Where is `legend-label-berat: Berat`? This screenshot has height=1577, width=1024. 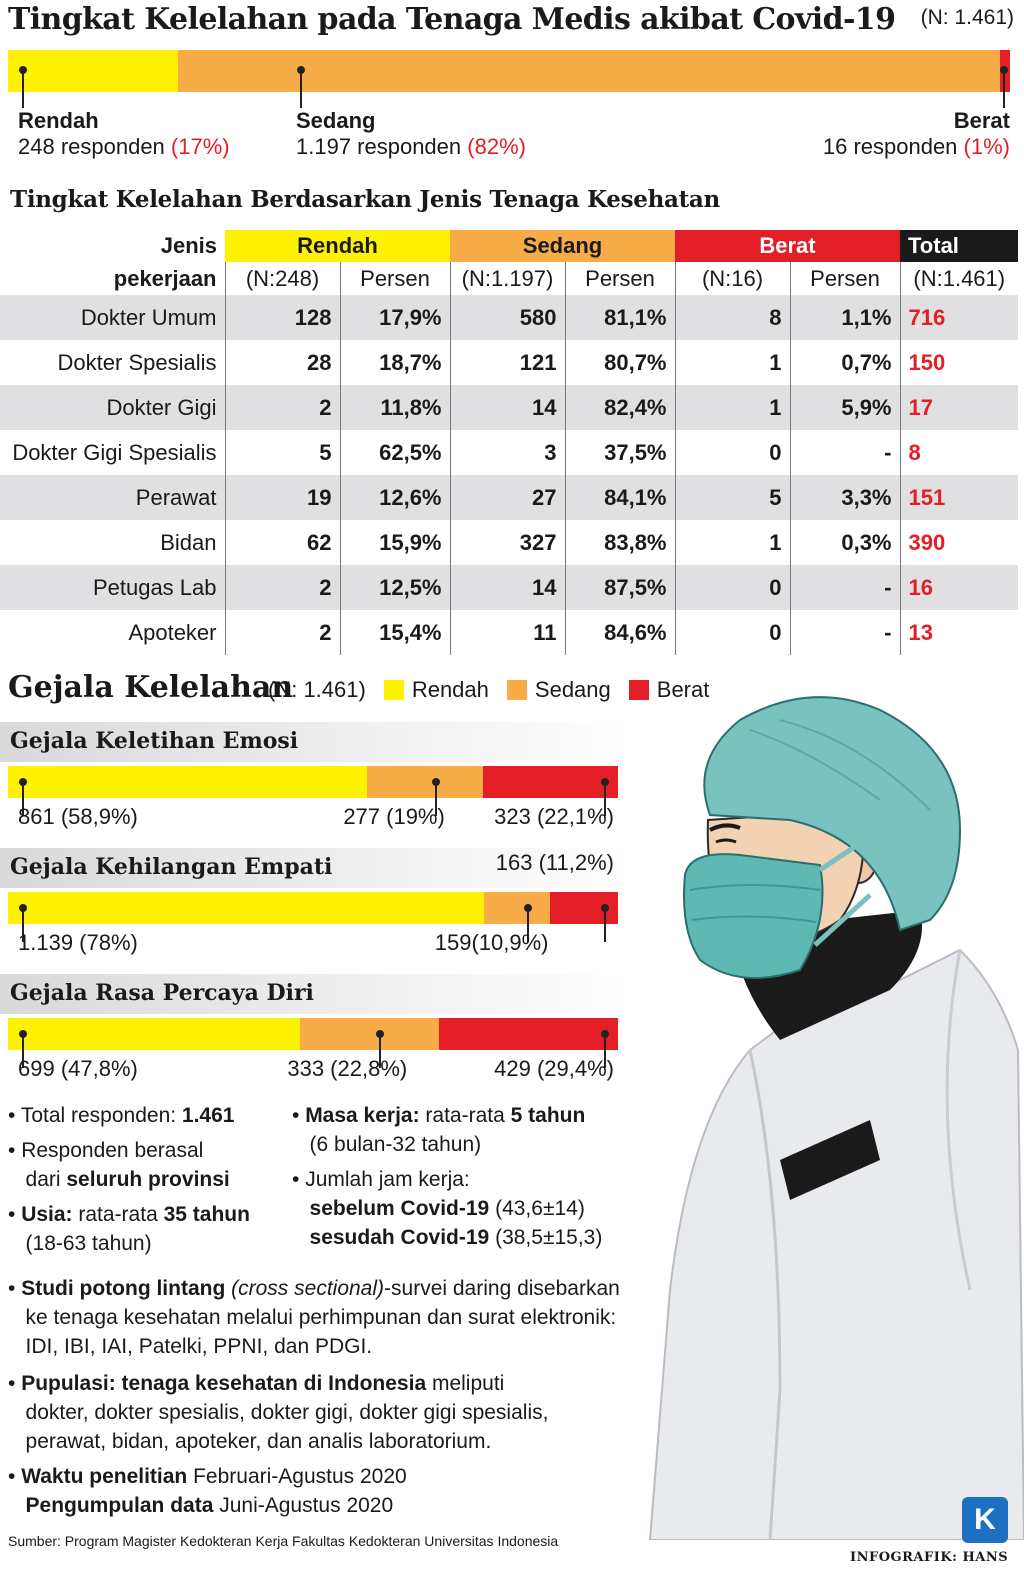 legend-label-berat: Berat is located at coordinates (683, 689).